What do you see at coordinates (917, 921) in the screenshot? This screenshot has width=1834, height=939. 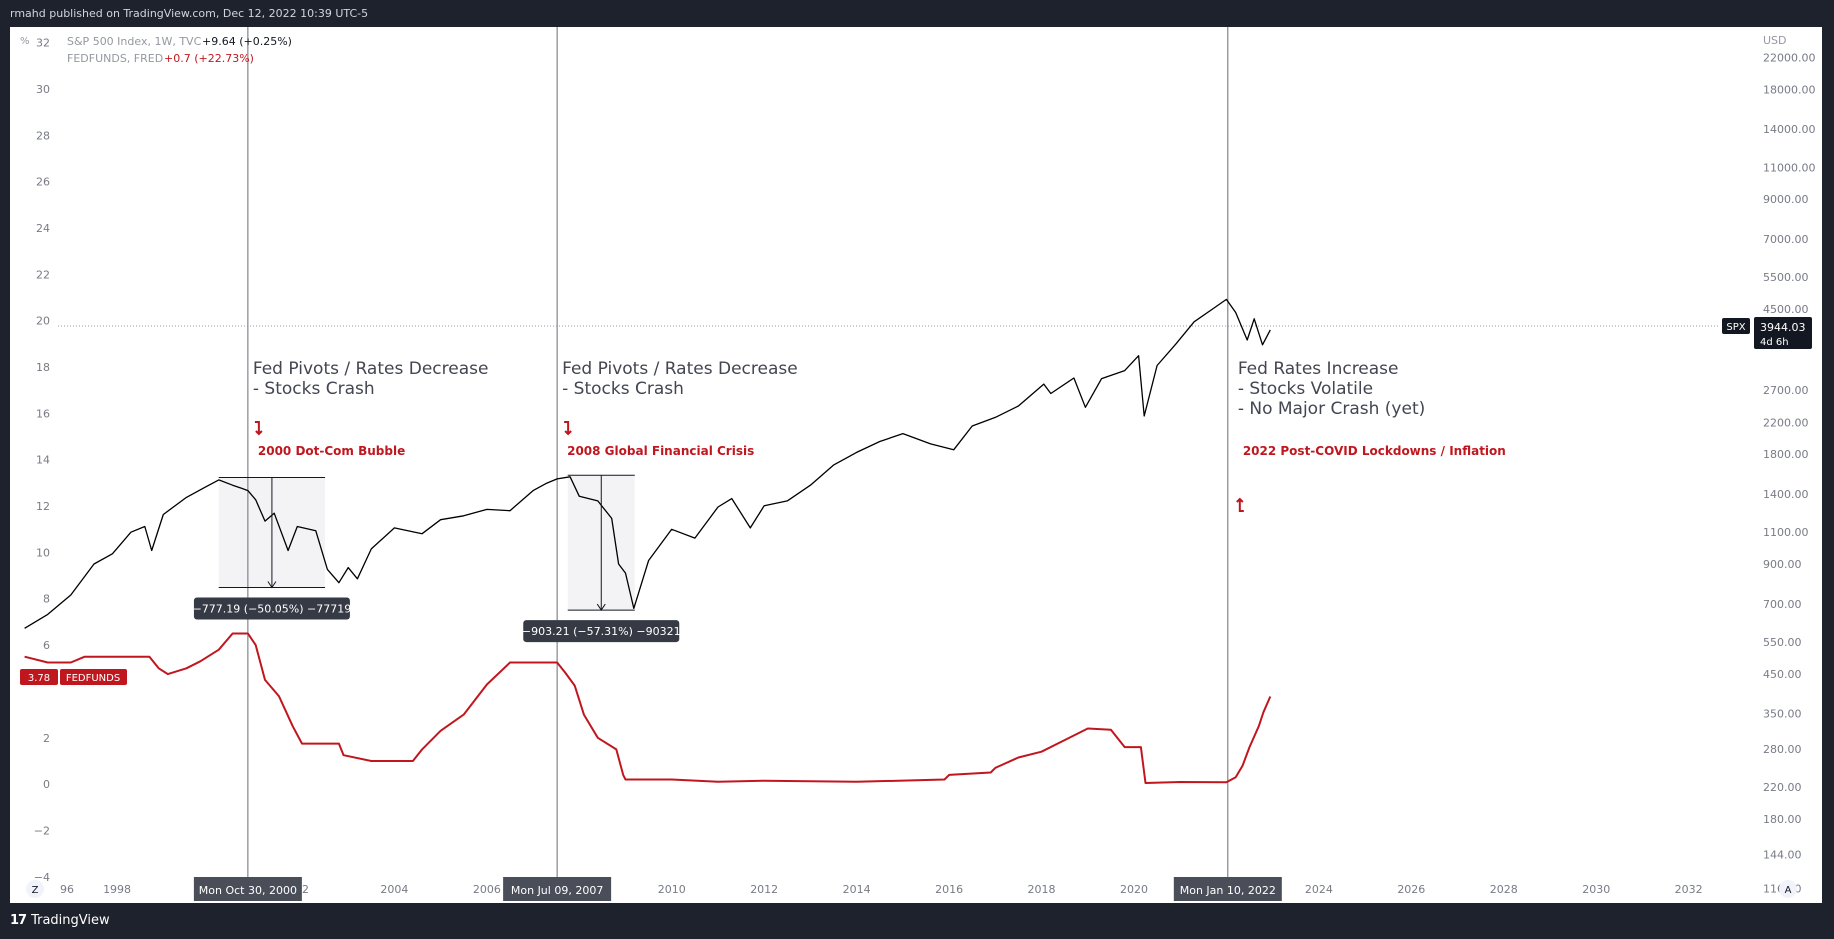 I see `footer-bar: 17 TradingView` at bounding box center [917, 921].